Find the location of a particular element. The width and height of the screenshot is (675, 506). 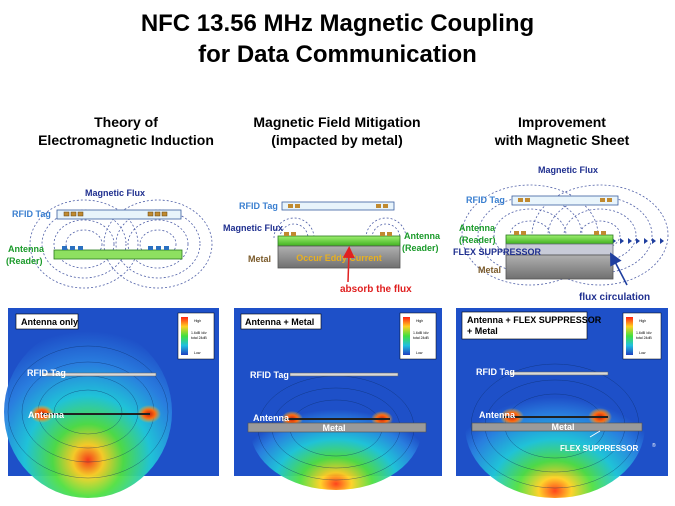

column-heading-improvement: Improvement with Magnetic Sheet is located at coordinates (562, 131).